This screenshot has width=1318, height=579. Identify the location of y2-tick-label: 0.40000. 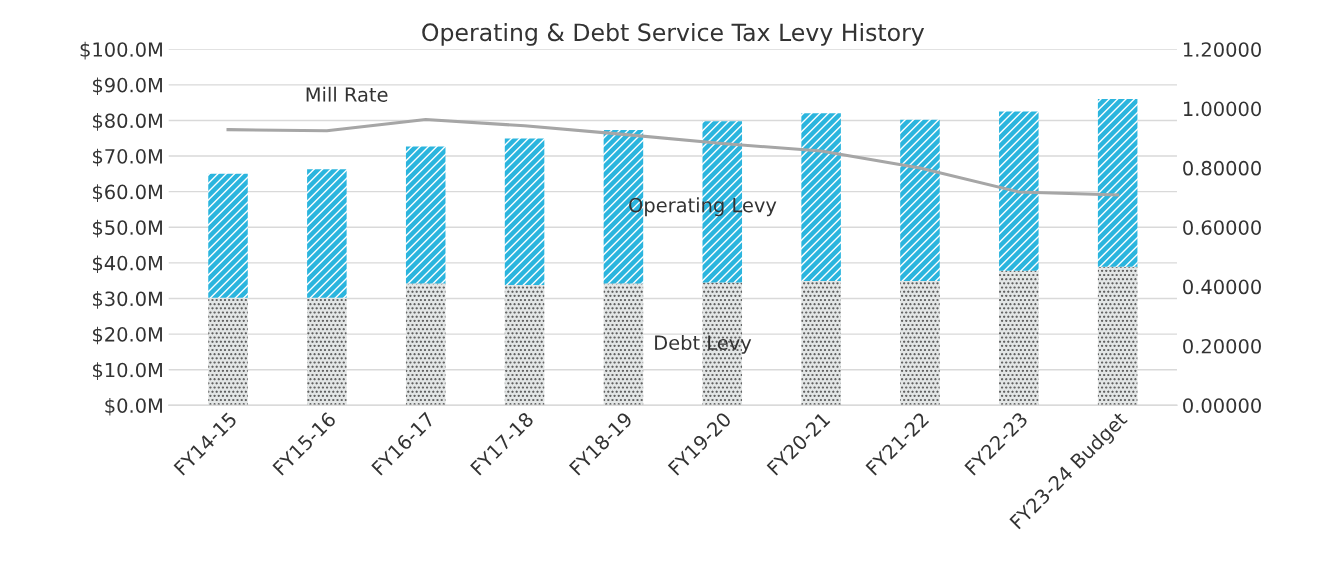
(1222, 287).